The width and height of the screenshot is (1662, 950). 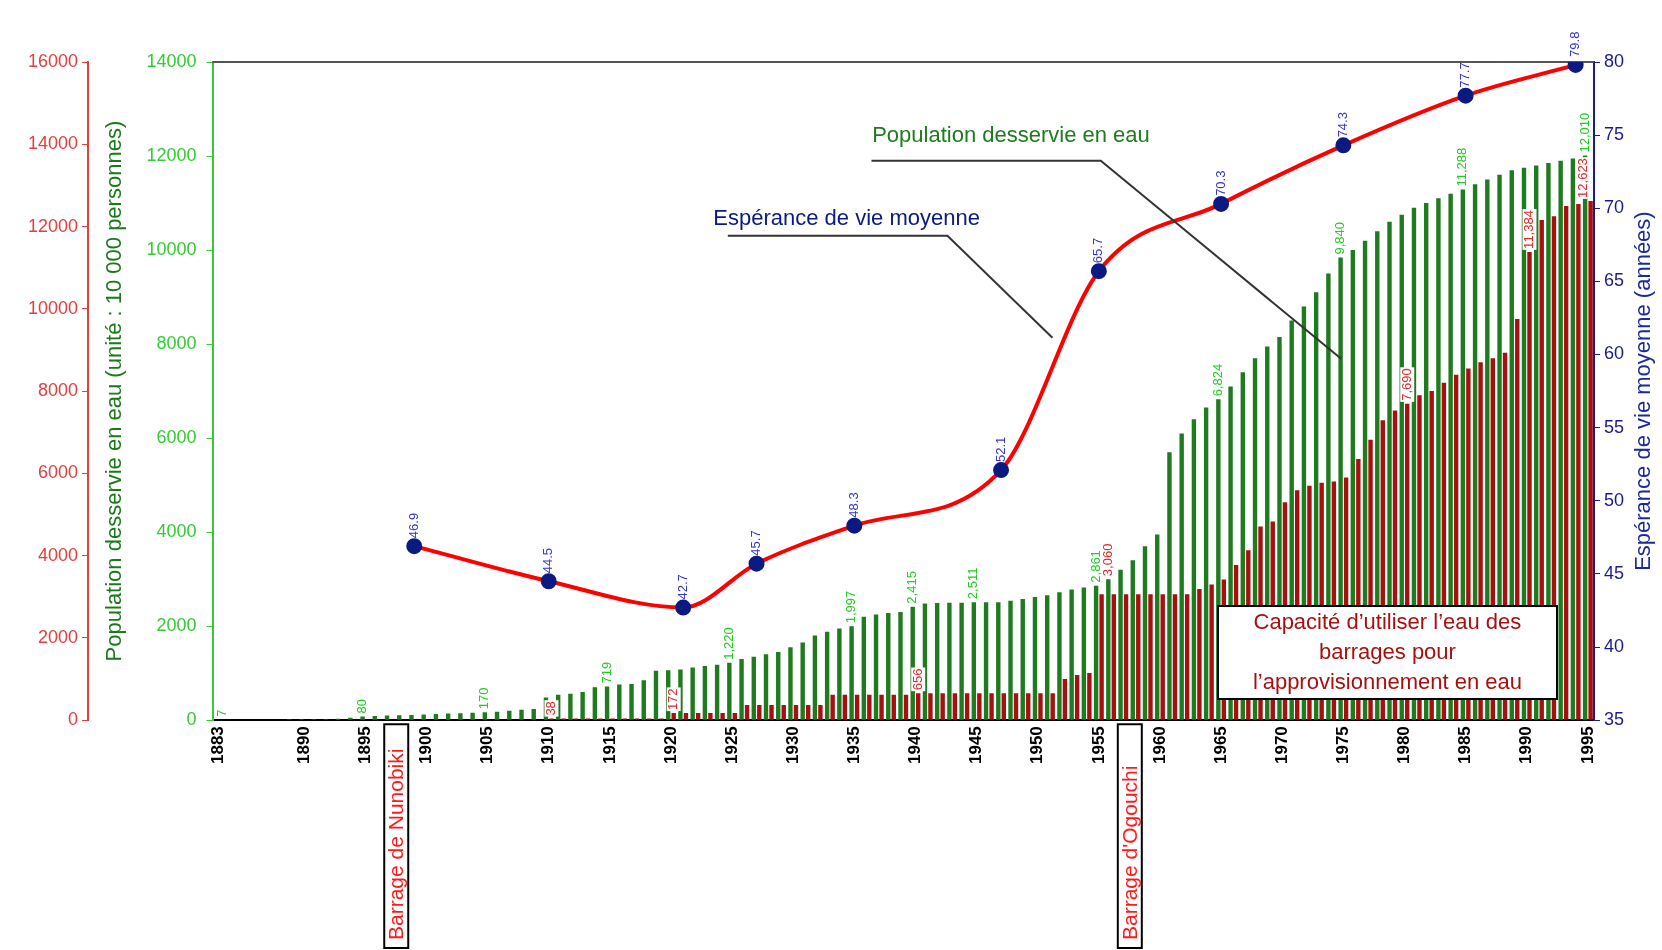 I want to click on y3-tick-label: 16000, so click(x=53, y=60).